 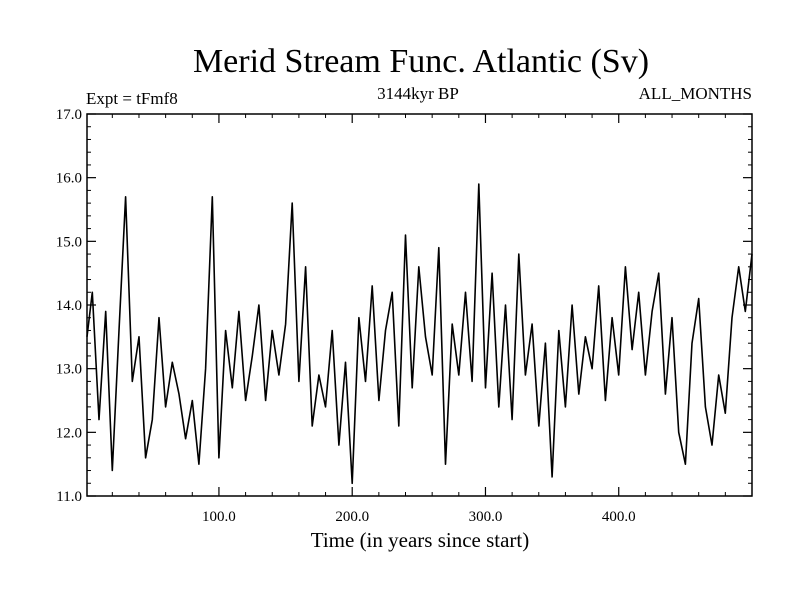 I want to click on x-tick-label: 200.0, so click(x=352, y=517).